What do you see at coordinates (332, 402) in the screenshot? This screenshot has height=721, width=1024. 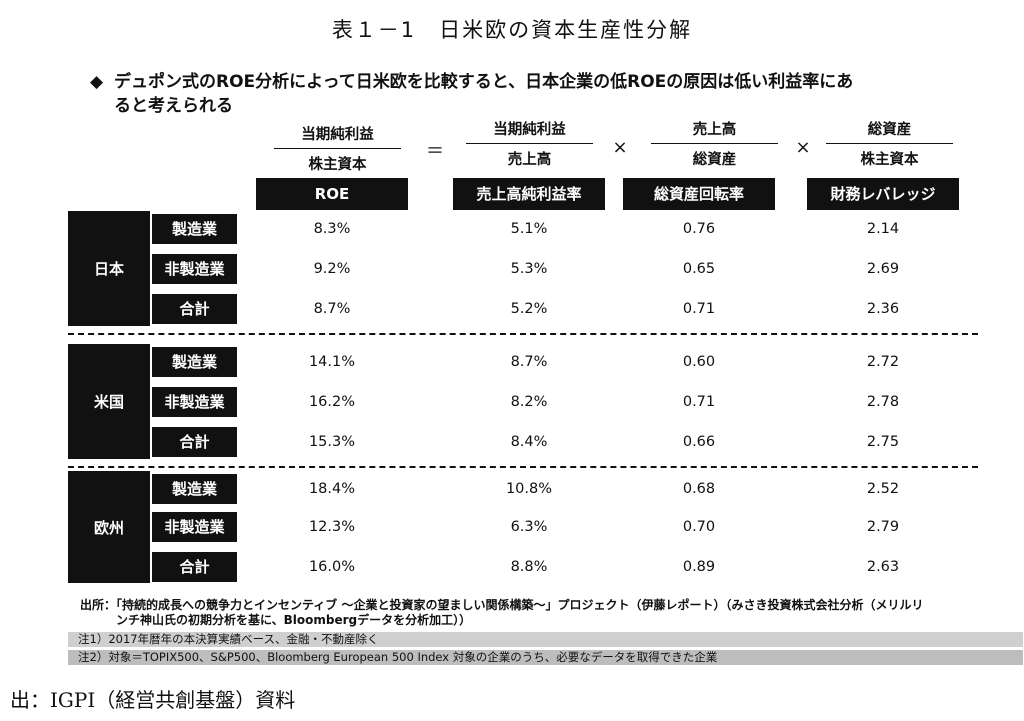 I see `cell-roe: 16.2%` at bounding box center [332, 402].